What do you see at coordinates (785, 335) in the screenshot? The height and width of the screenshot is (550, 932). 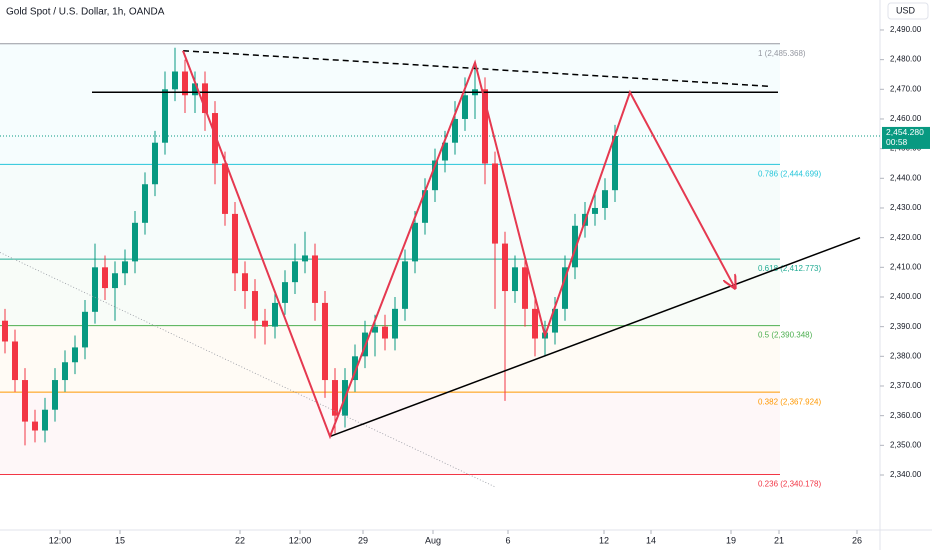 I see `fib-label: 0.5 (2,390.348)` at bounding box center [785, 335].